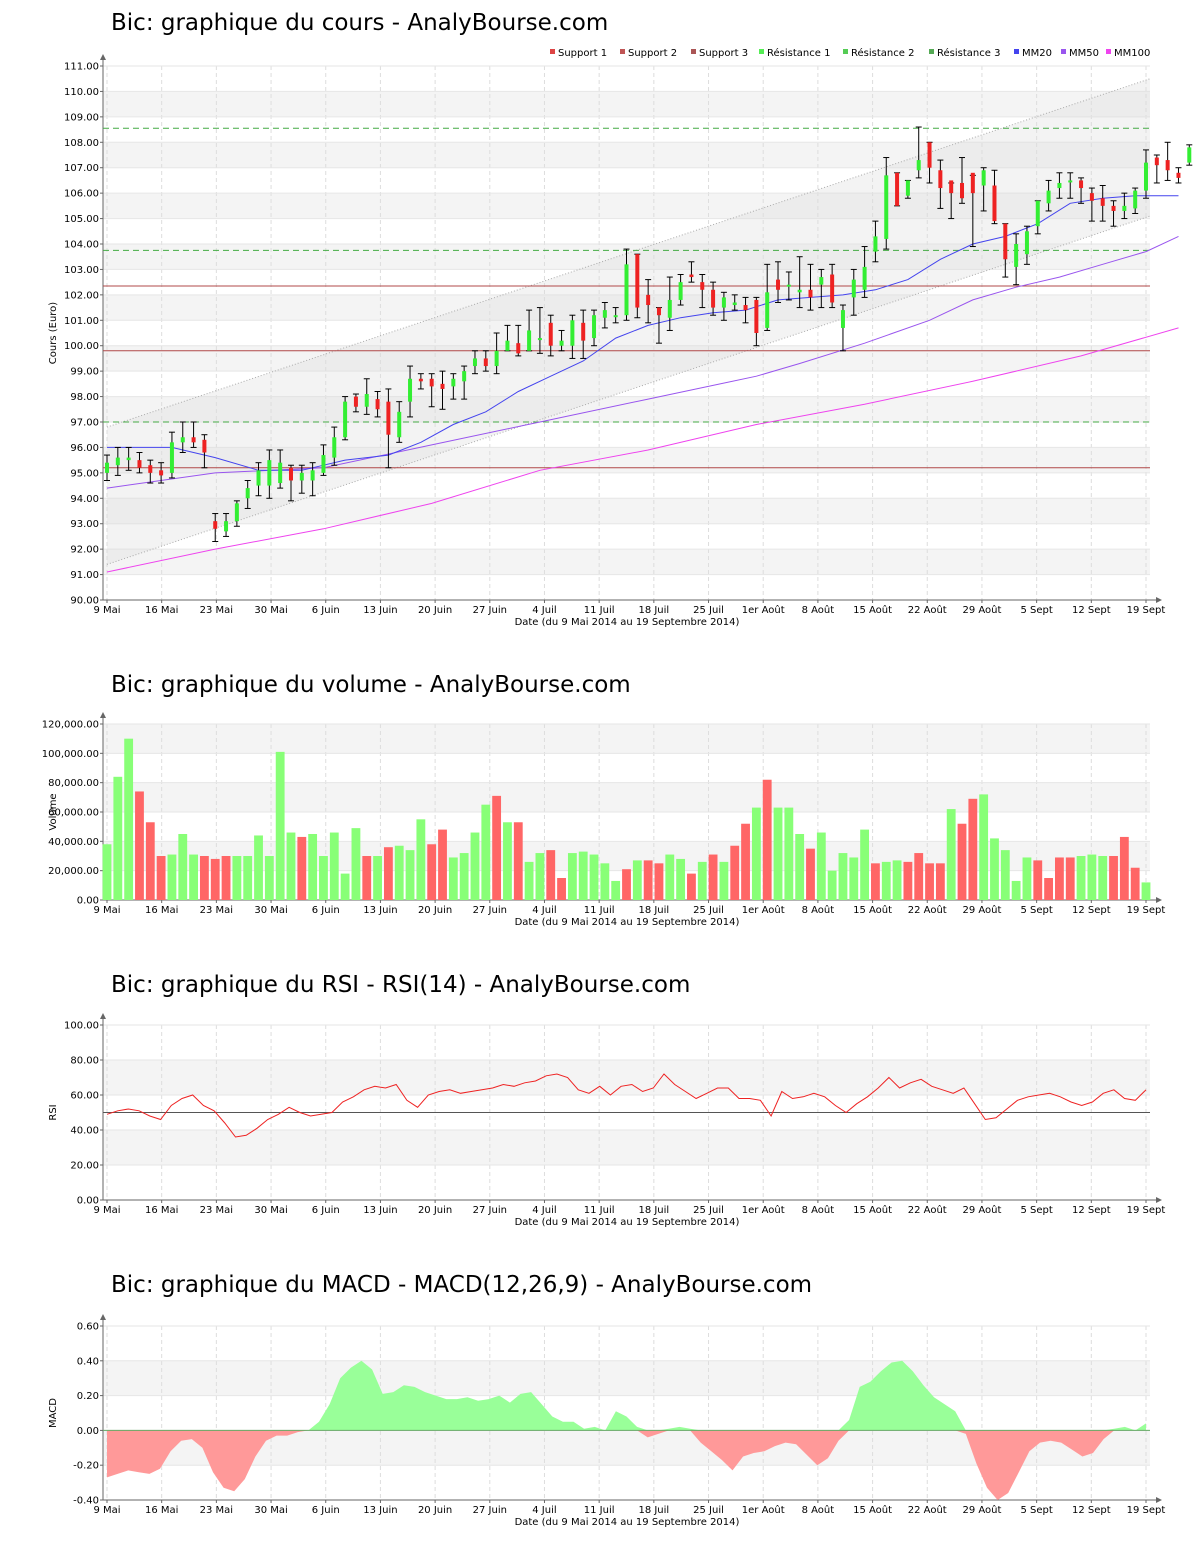  Describe the element at coordinates (872, 610) in the screenshot. I see `price-xtick-label: 15 Août` at that location.